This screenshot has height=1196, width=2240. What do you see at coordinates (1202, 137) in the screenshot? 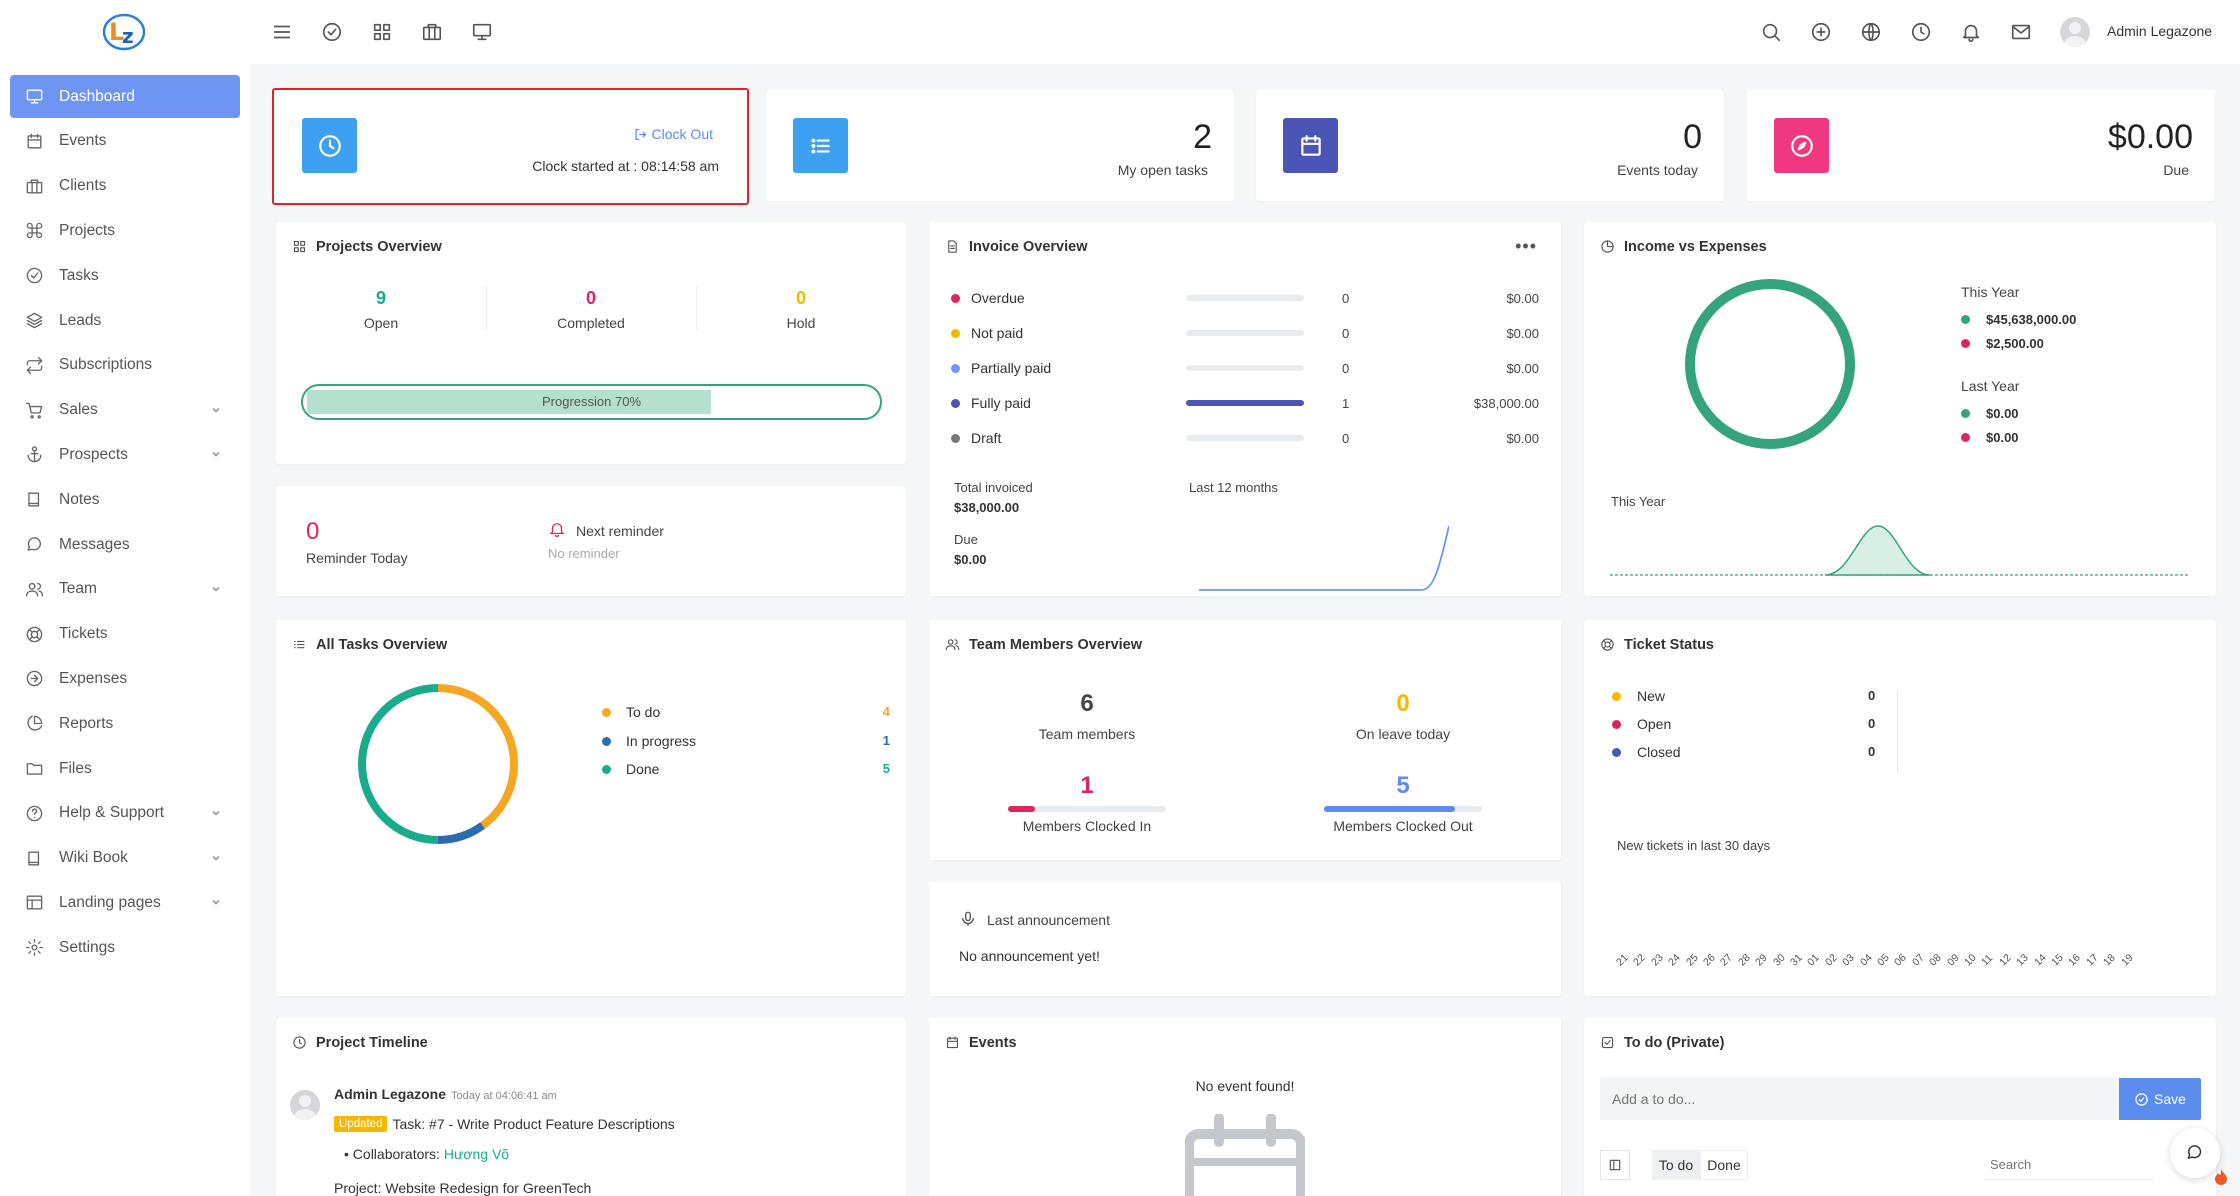
I see `open-tasks-count: 2` at bounding box center [1202, 137].